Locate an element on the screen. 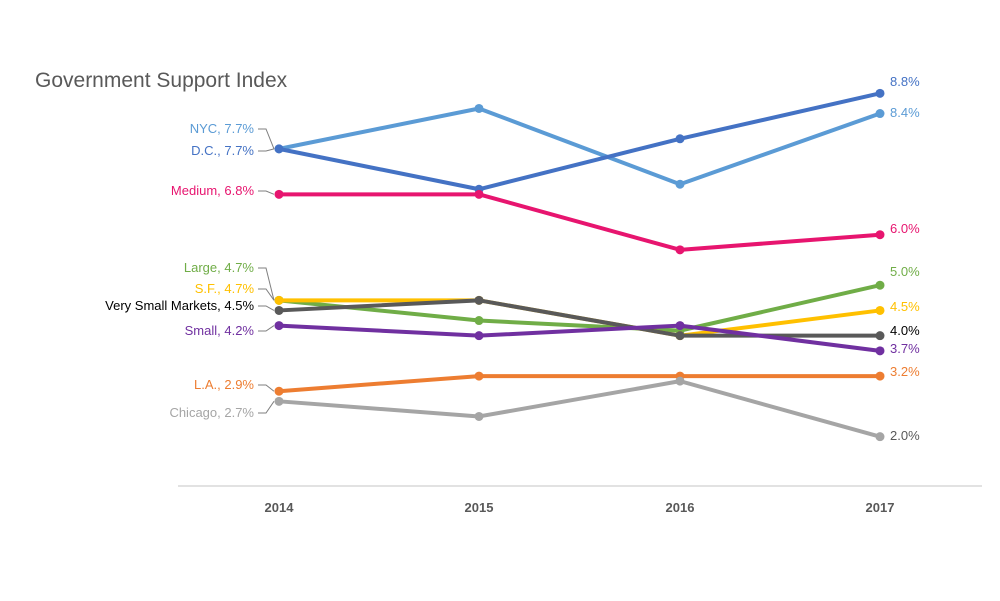 The height and width of the screenshot is (601, 1000). end-label-d-c: 8.8% is located at coordinates (905, 81).